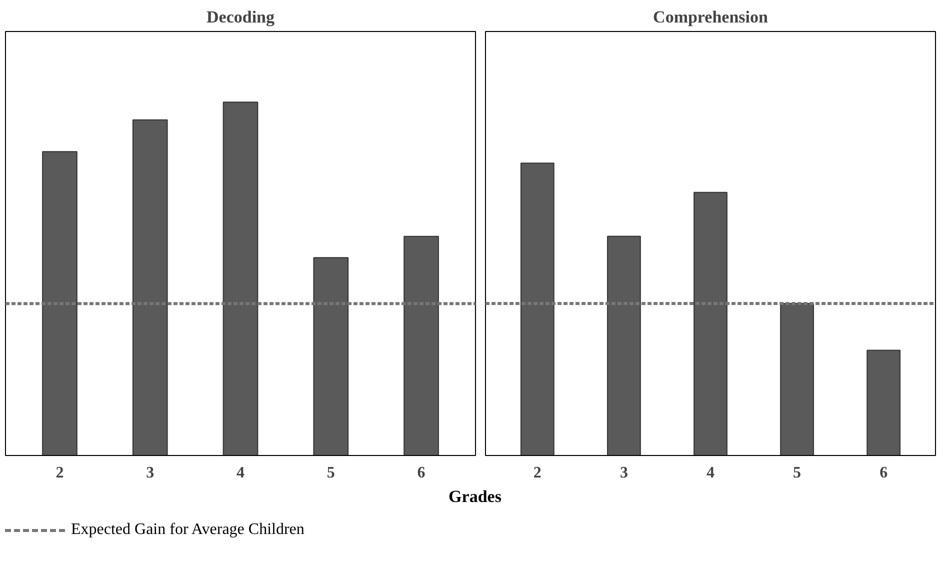 The width and height of the screenshot is (951, 582). What do you see at coordinates (240, 17) in the screenshot?
I see `chart-title: Decoding` at bounding box center [240, 17].